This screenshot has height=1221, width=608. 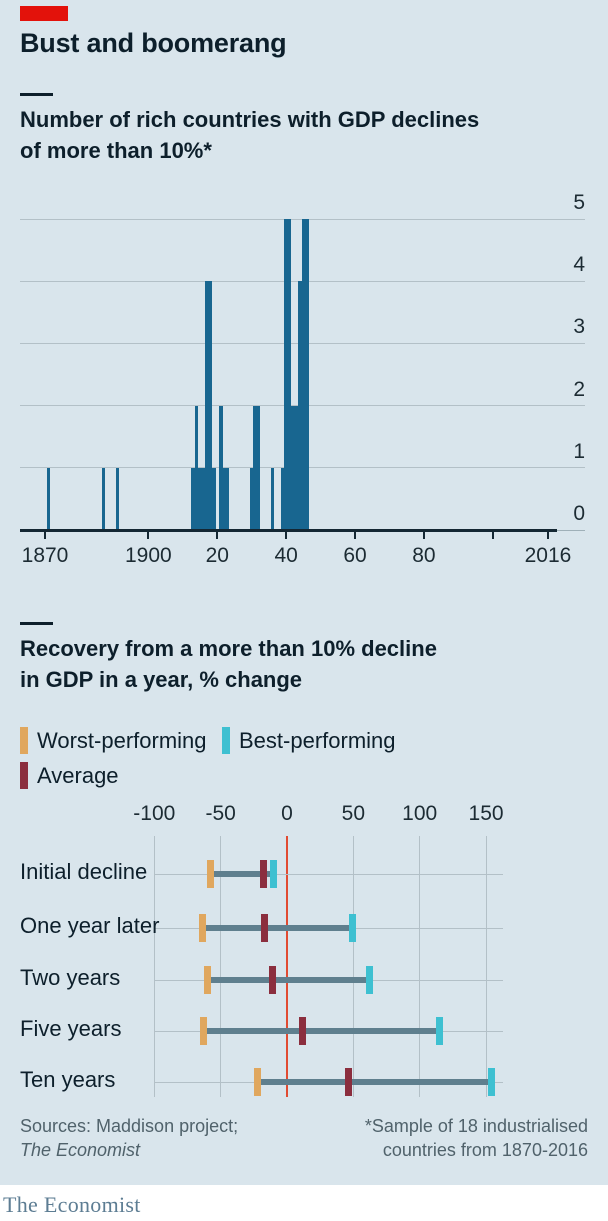 What do you see at coordinates (154, 966) in the screenshot?
I see `gridline-x--100` at bounding box center [154, 966].